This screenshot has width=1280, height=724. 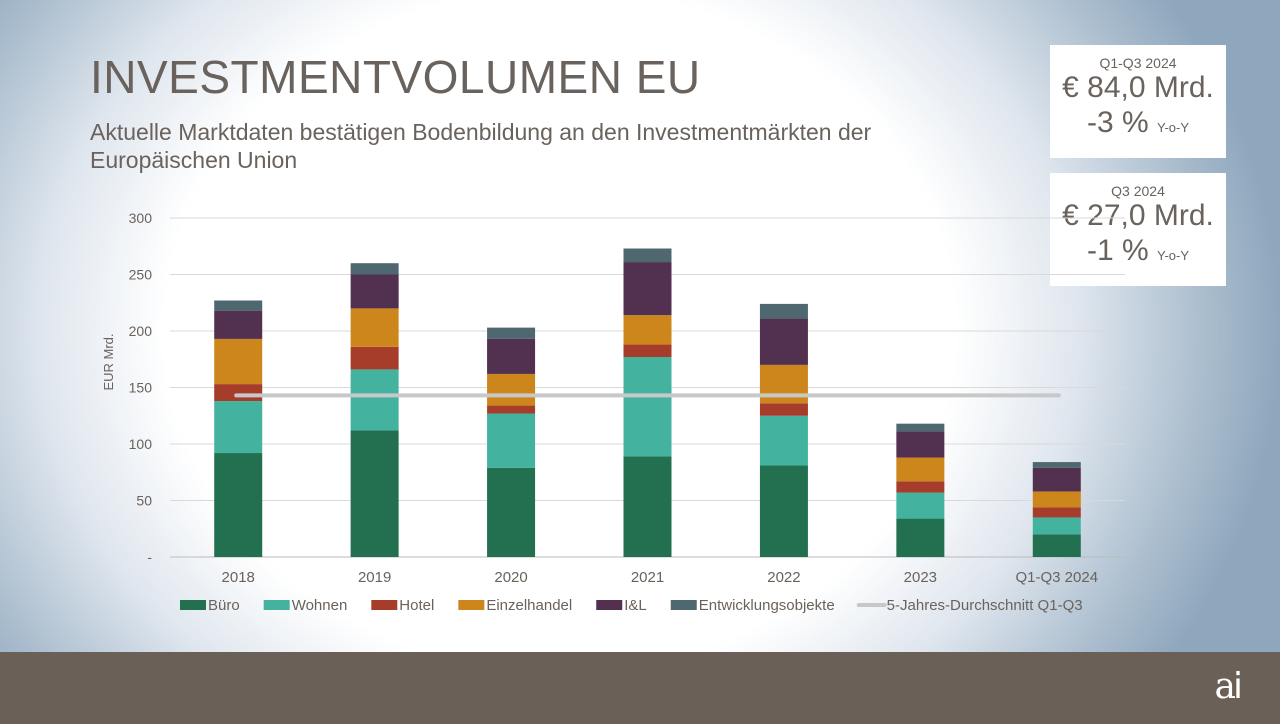 I want to click on legend-label: Büro, so click(x=224, y=605).